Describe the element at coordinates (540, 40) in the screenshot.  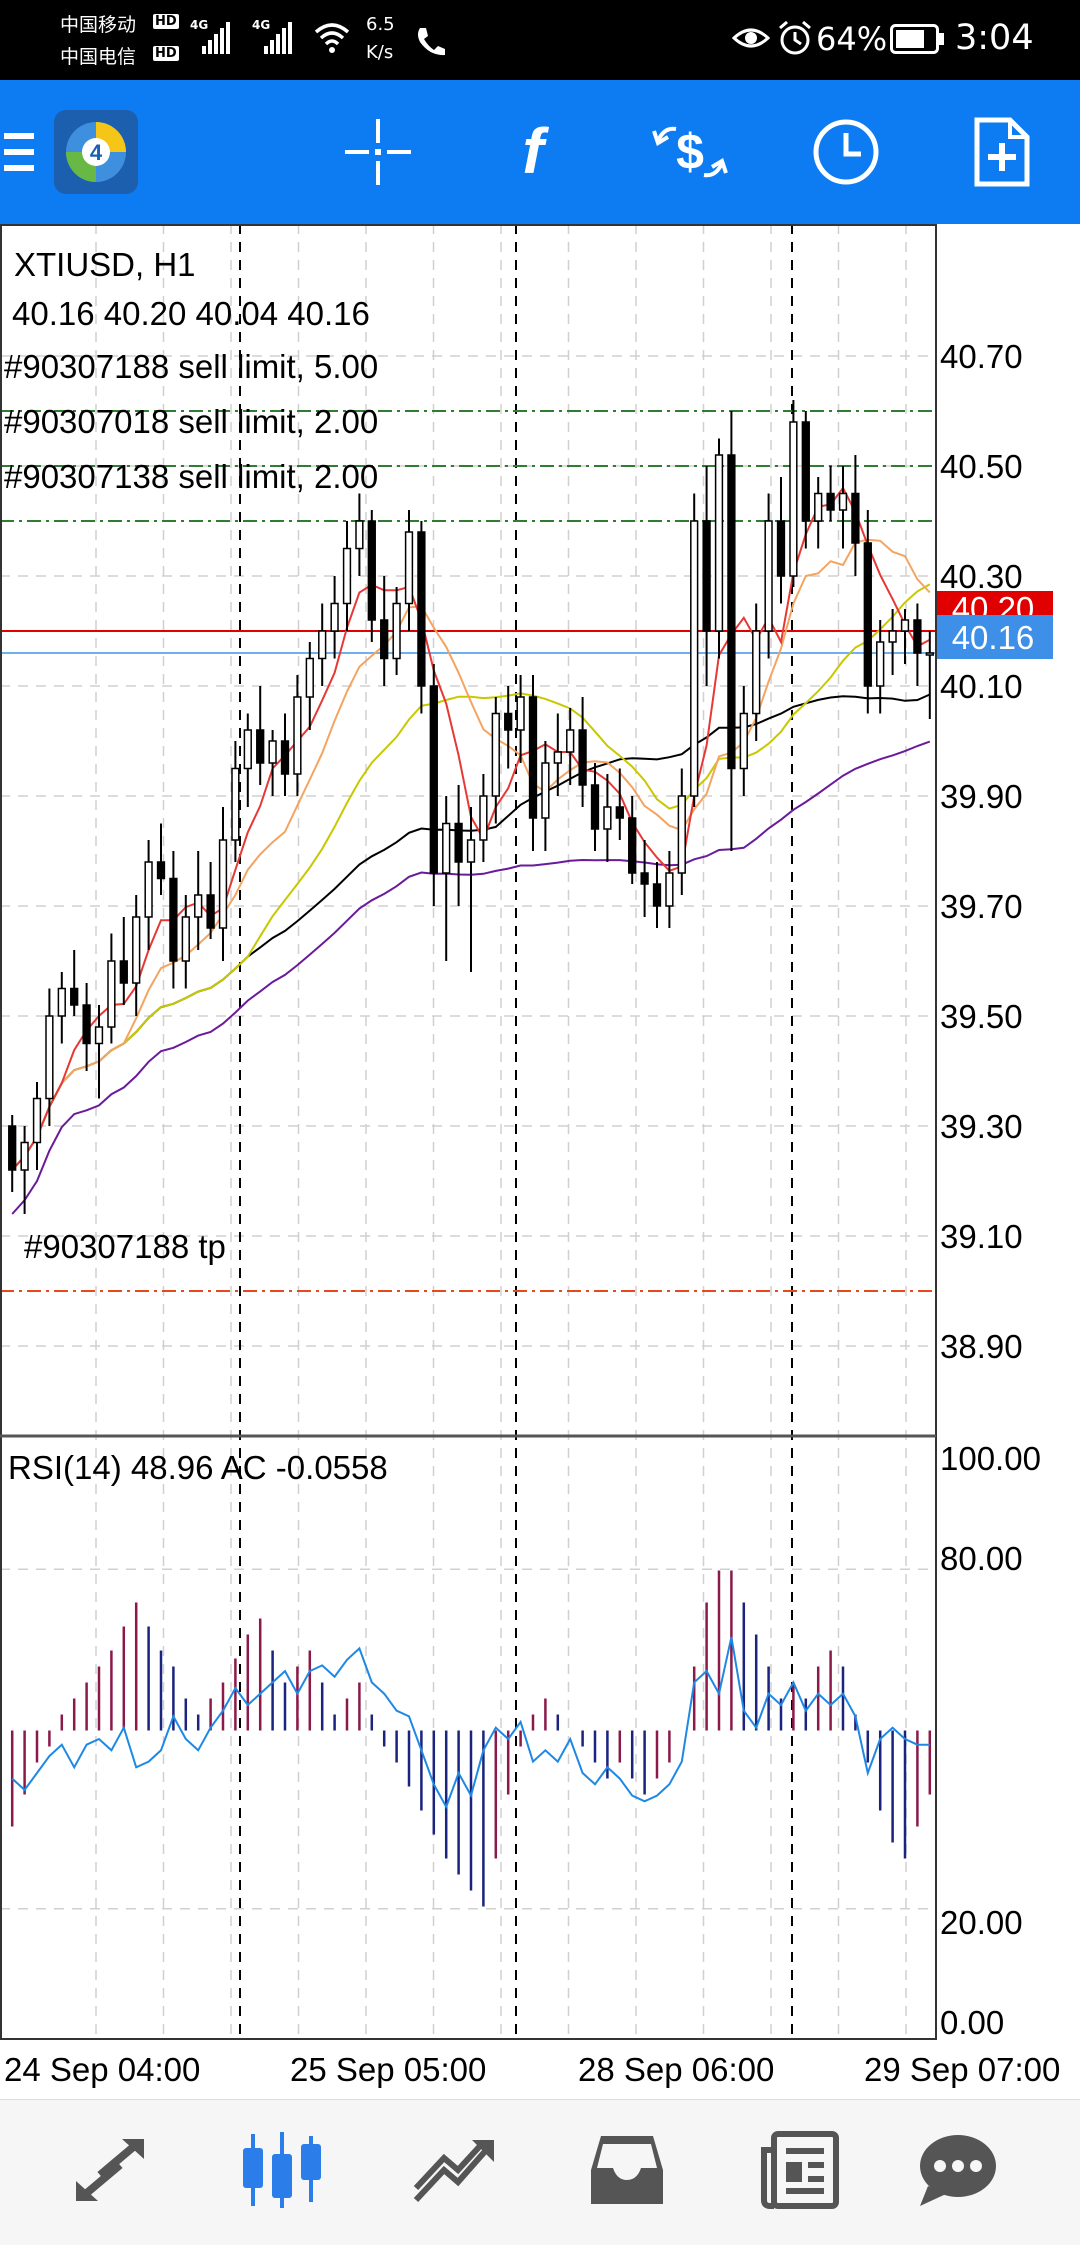
I see `status-bar: 中国移动 中国电信 HD HD 4G 4G 6.5 K/s 64% 3:04` at that location.